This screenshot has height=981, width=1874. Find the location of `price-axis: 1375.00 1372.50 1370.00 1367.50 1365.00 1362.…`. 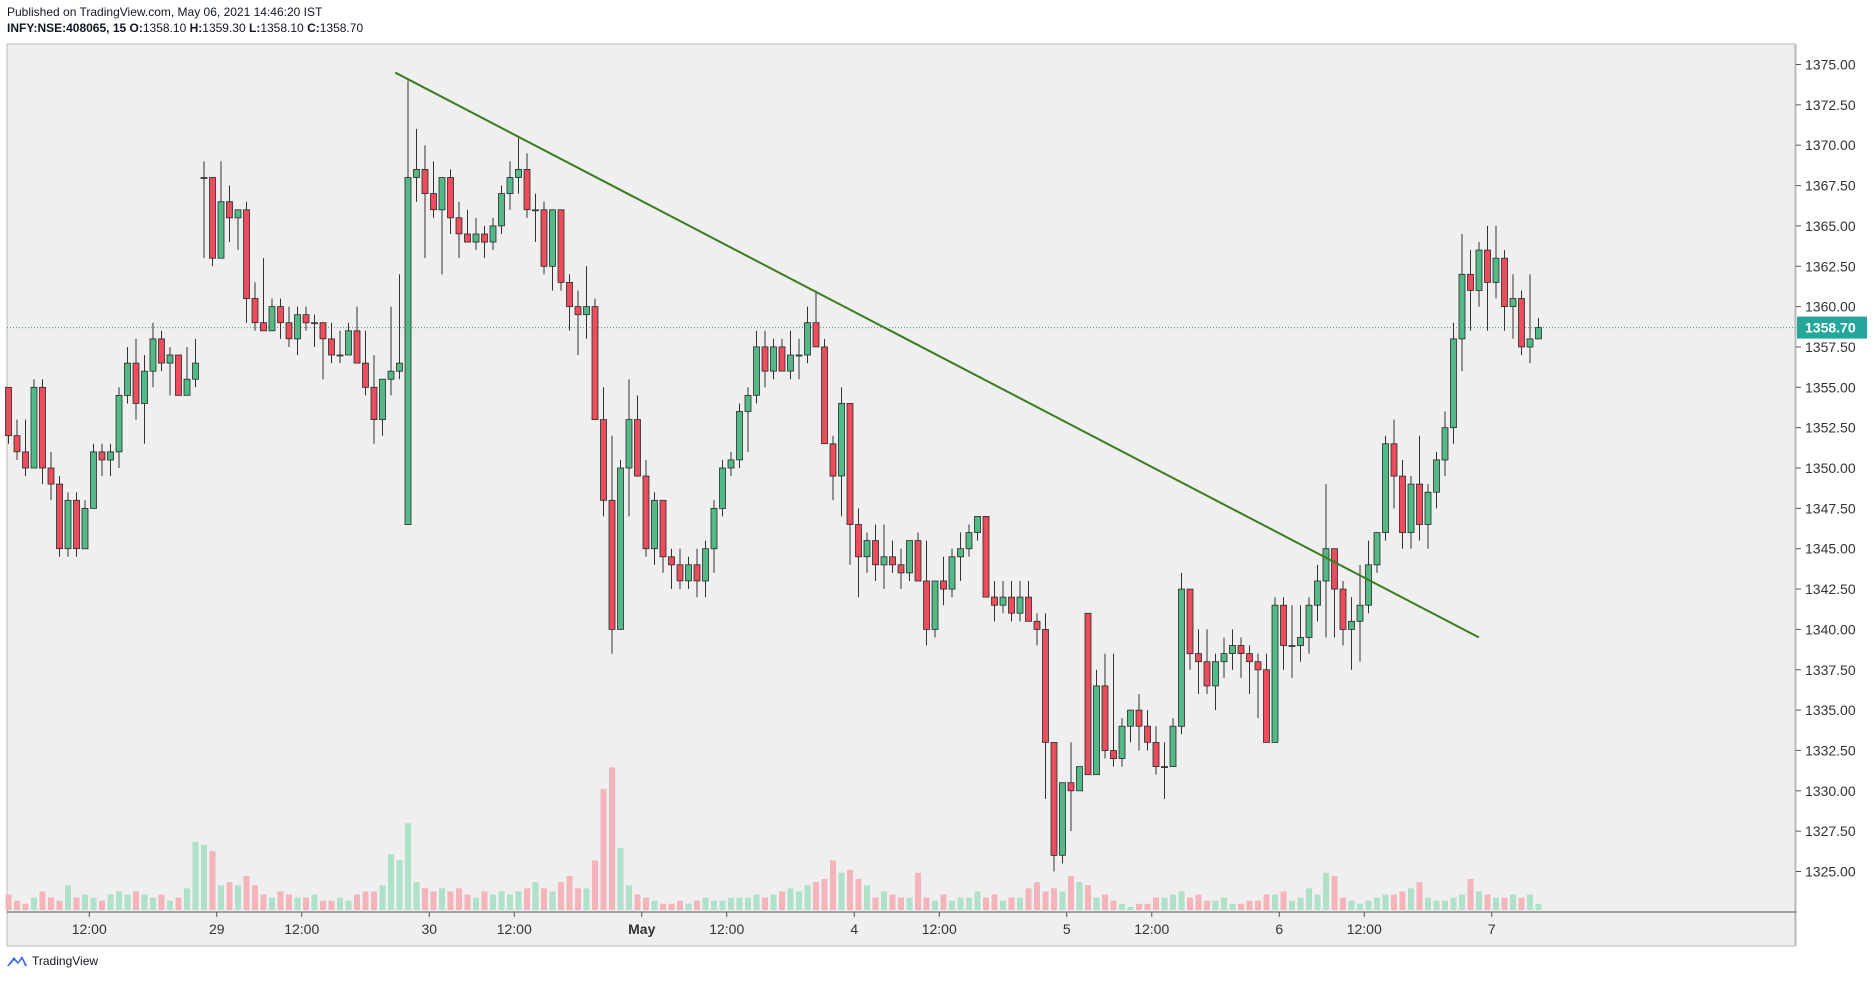

price-axis: 1375.00 1372.50 1370.00 1367.50 1365.00 1362.… is located at coordinates (1826, 468).